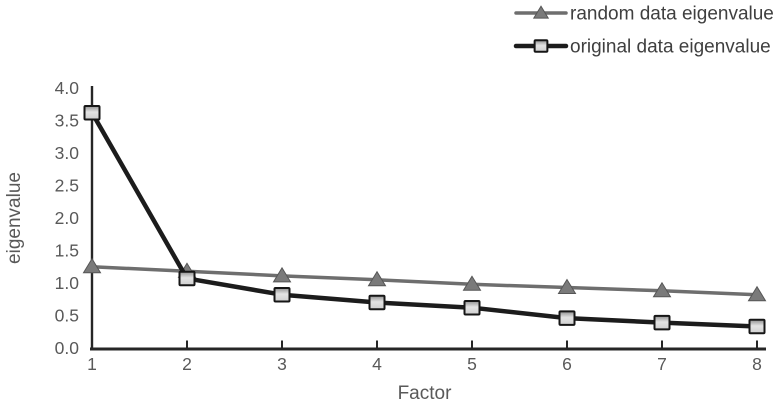 Image resolution: width=777 pixels, height=418 pixels. What do you see at coordinates (67, 88) in the screenshot?
I see `y-tick-label: 4.0` at bounding box center [67, 88].